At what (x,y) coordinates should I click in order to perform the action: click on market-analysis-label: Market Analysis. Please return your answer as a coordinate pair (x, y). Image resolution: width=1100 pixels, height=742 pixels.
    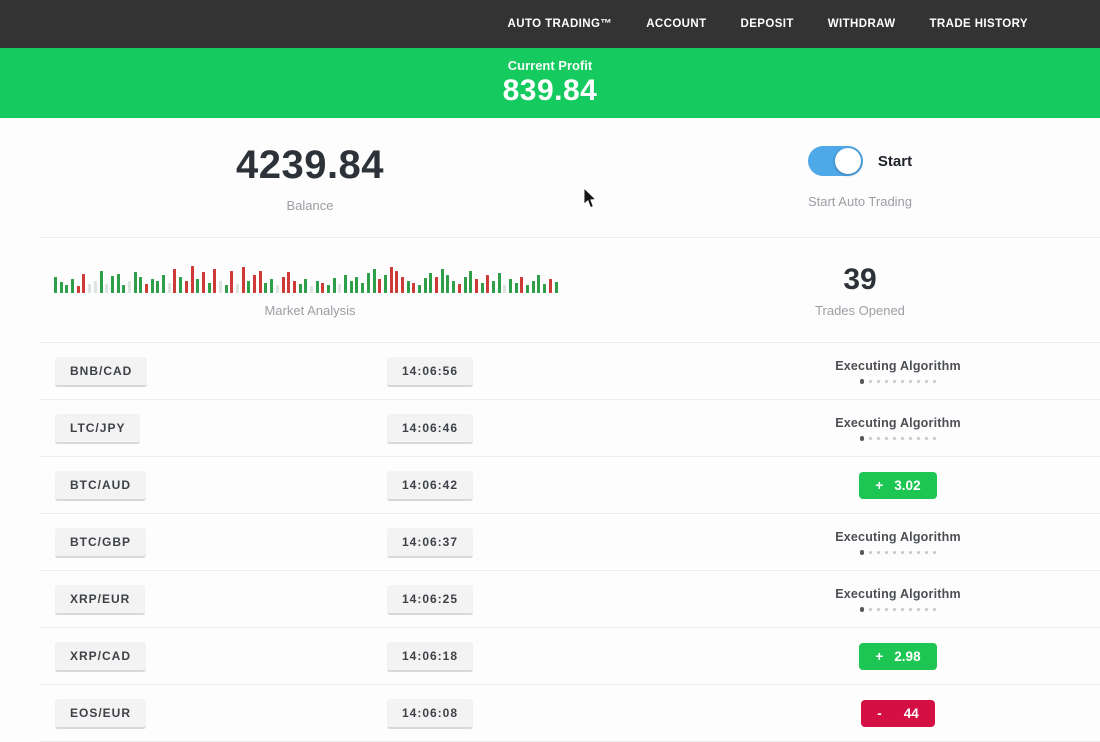
    Looking at the image, I should click on (310, 310).